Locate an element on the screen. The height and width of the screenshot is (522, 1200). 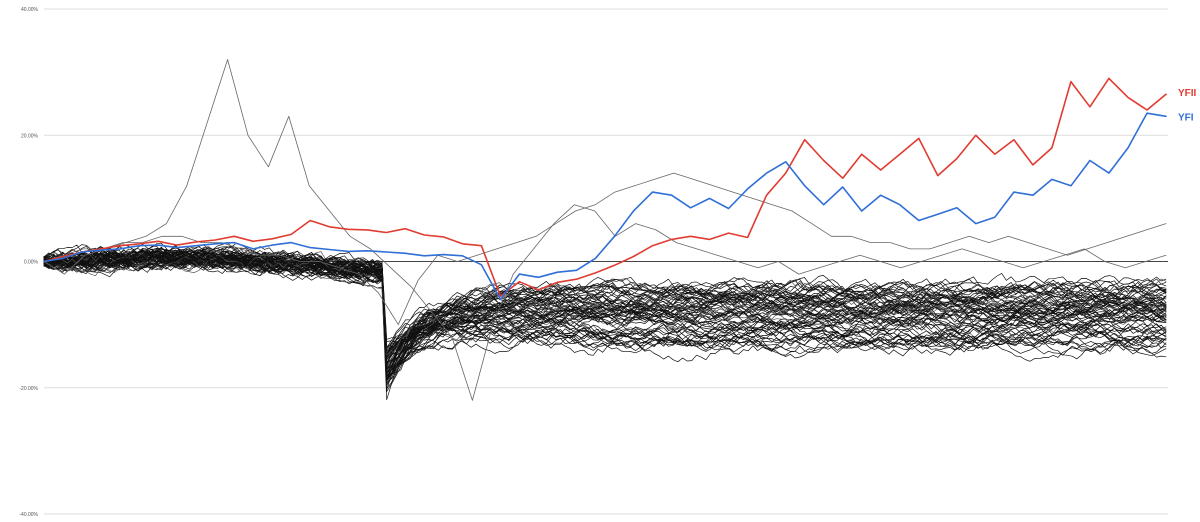
y-tick-label: 20.00% is located at coordinates (30, 136).